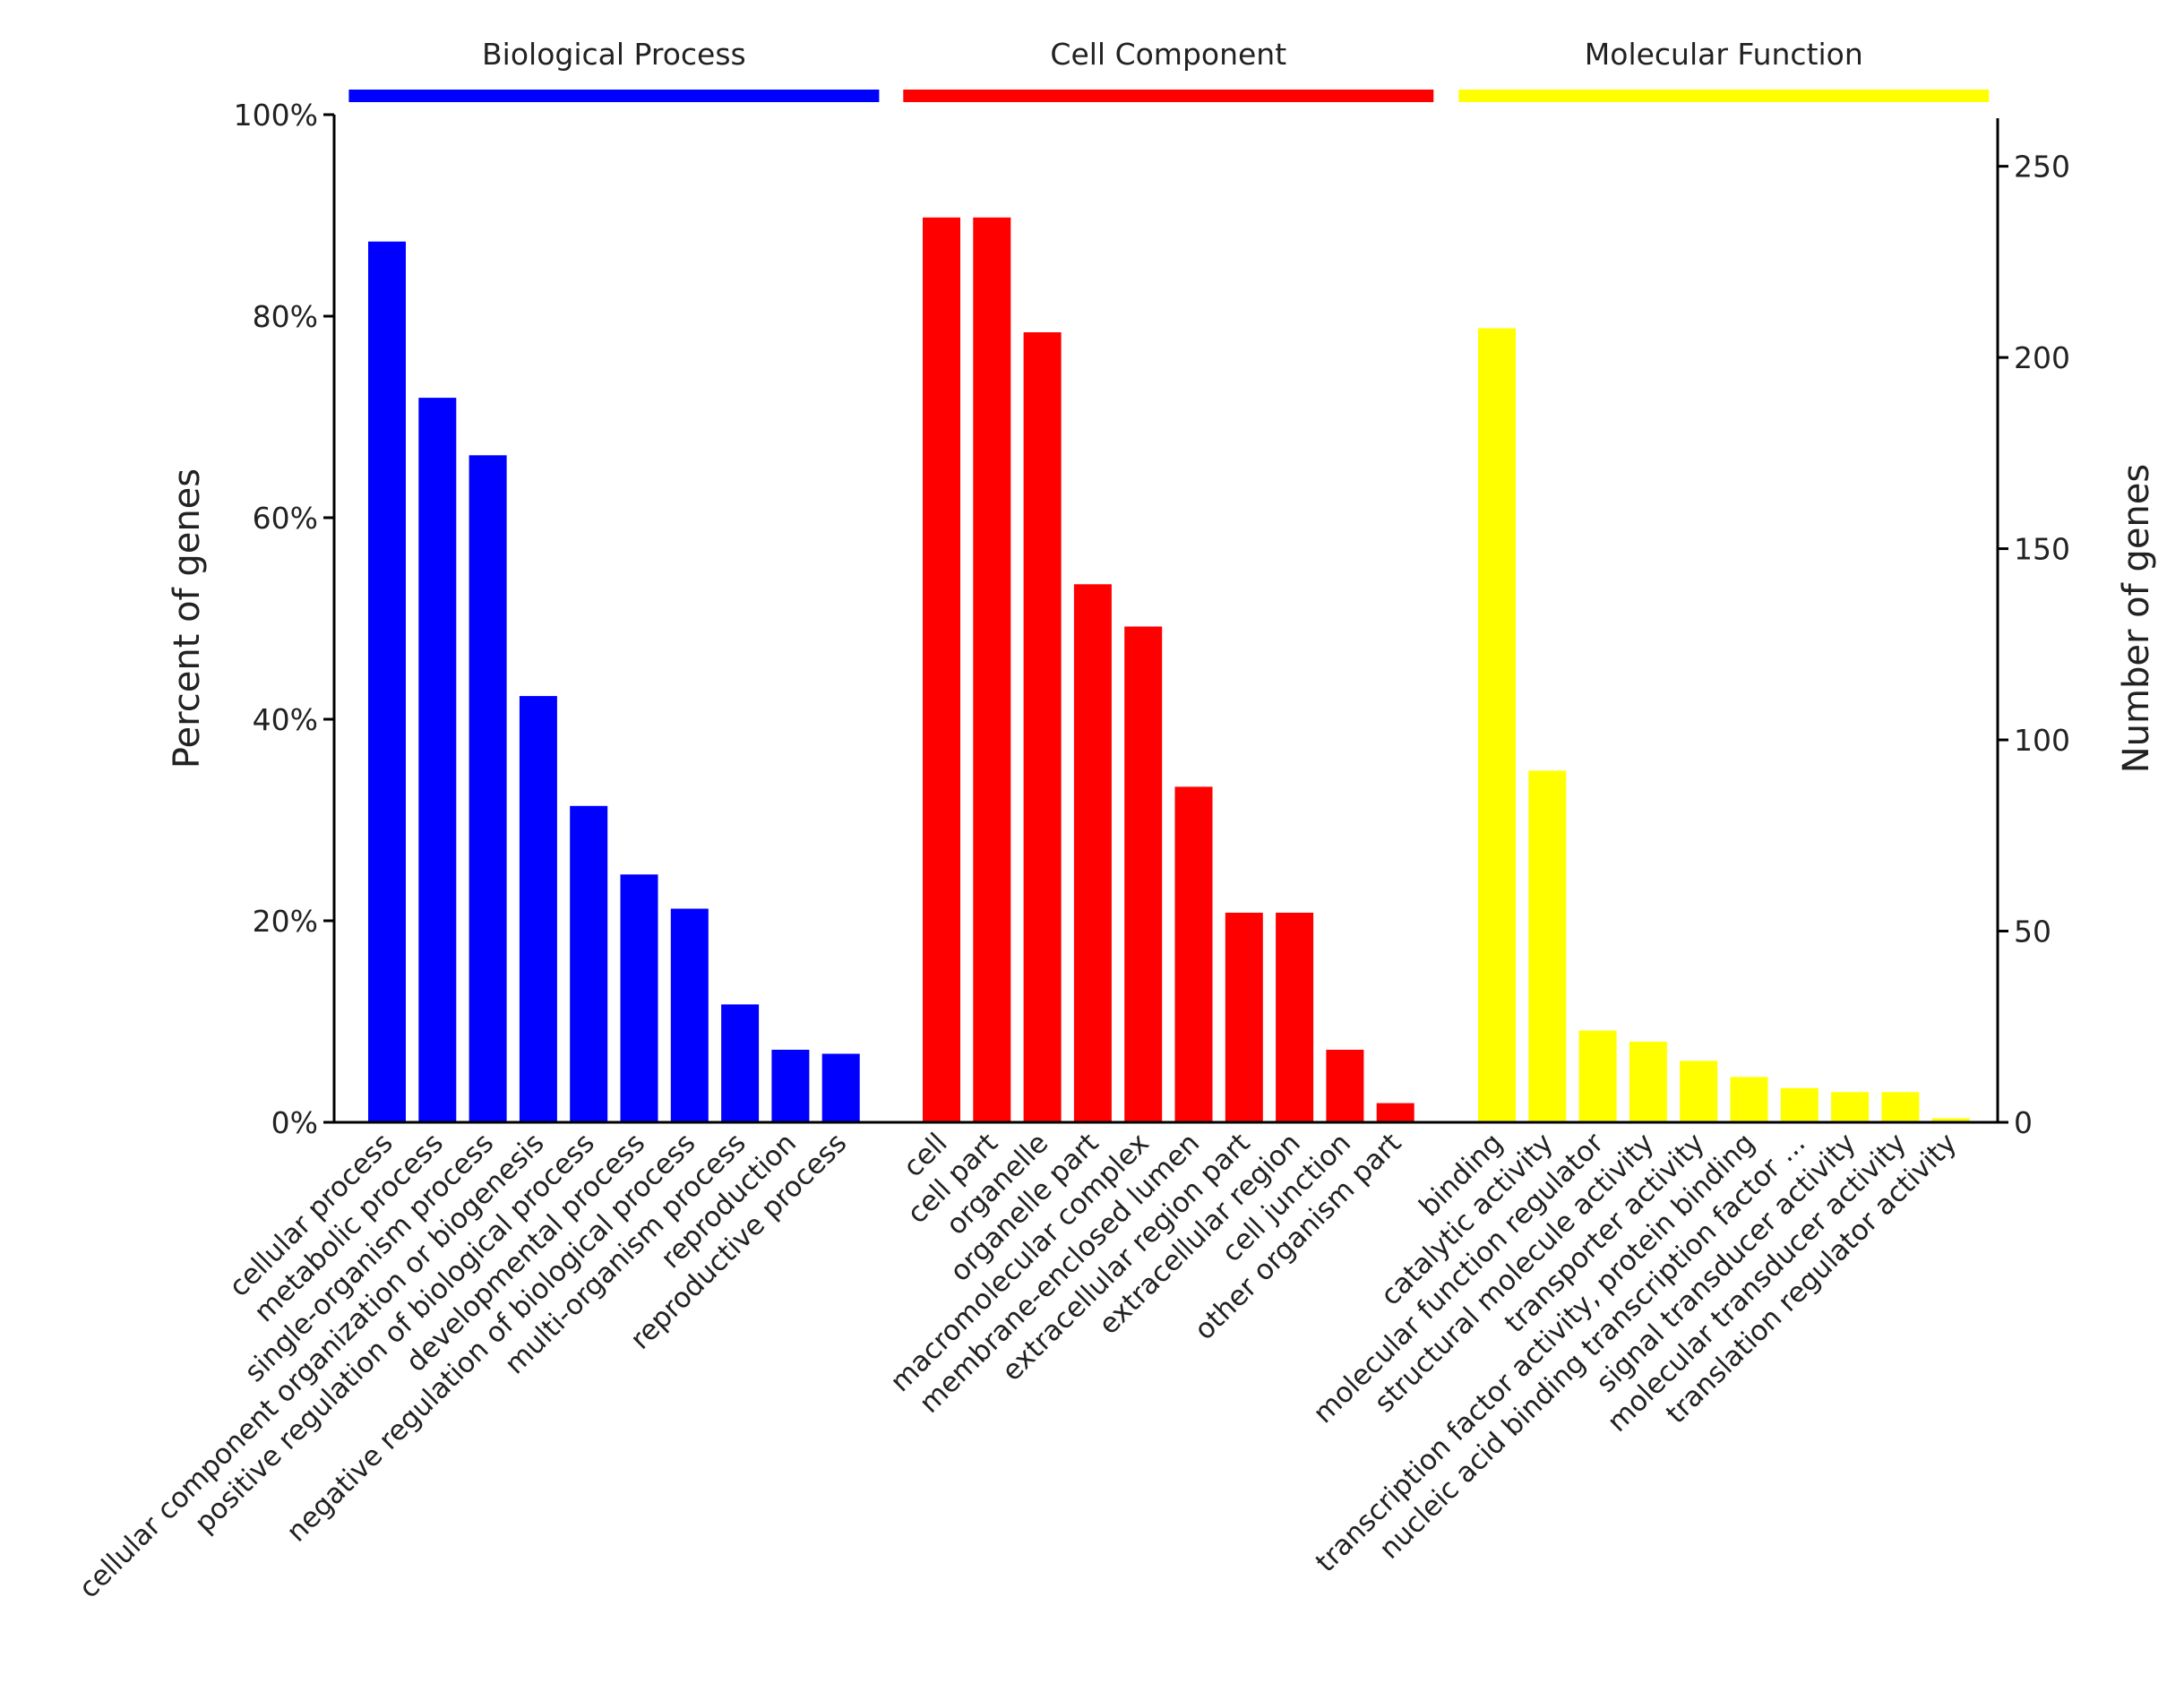 The height and width of the screenshot is (1683, 2184). I want to click on left-tick-label: 40%, so click(285, 719).